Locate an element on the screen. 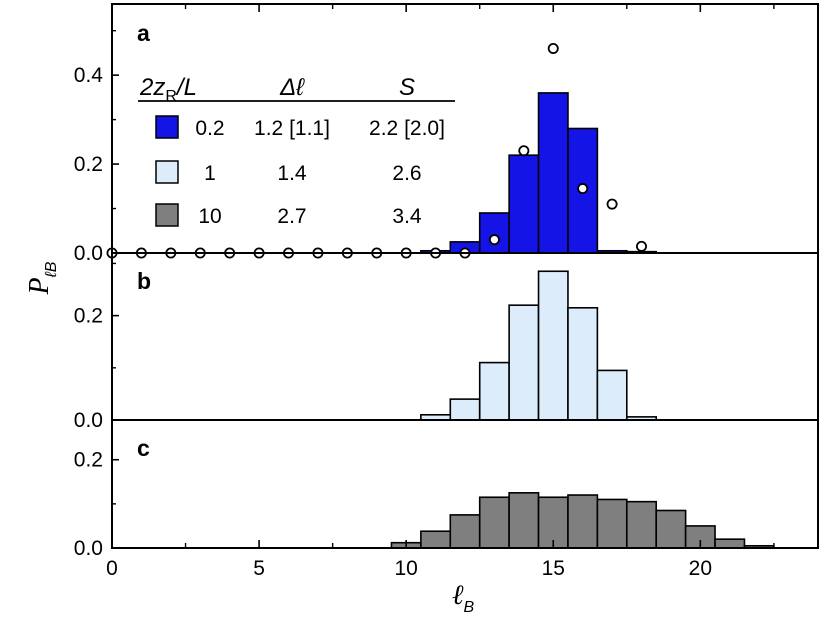  svg-text: ℓB is located at coordinates (463, 598).